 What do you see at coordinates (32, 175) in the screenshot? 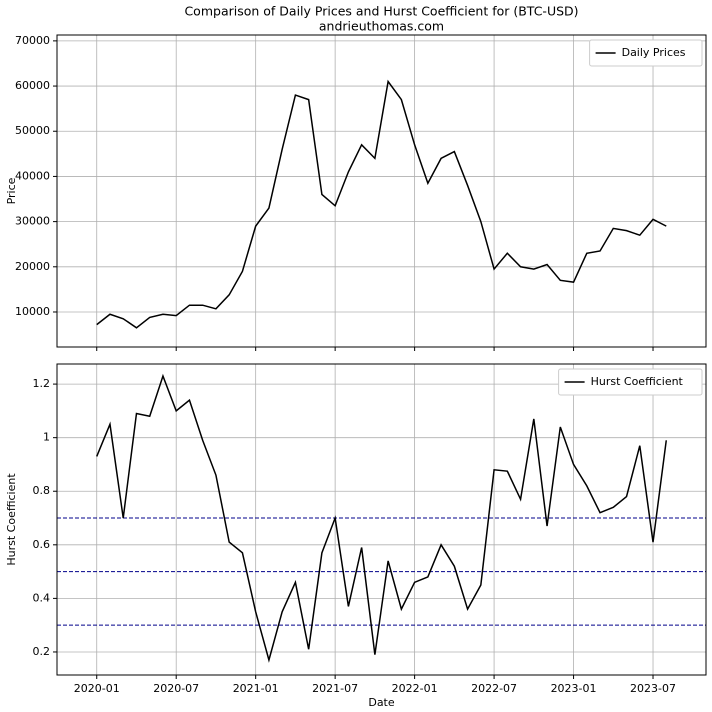
I see `y-tick-label: 40000` at bounding box center [32, 175].